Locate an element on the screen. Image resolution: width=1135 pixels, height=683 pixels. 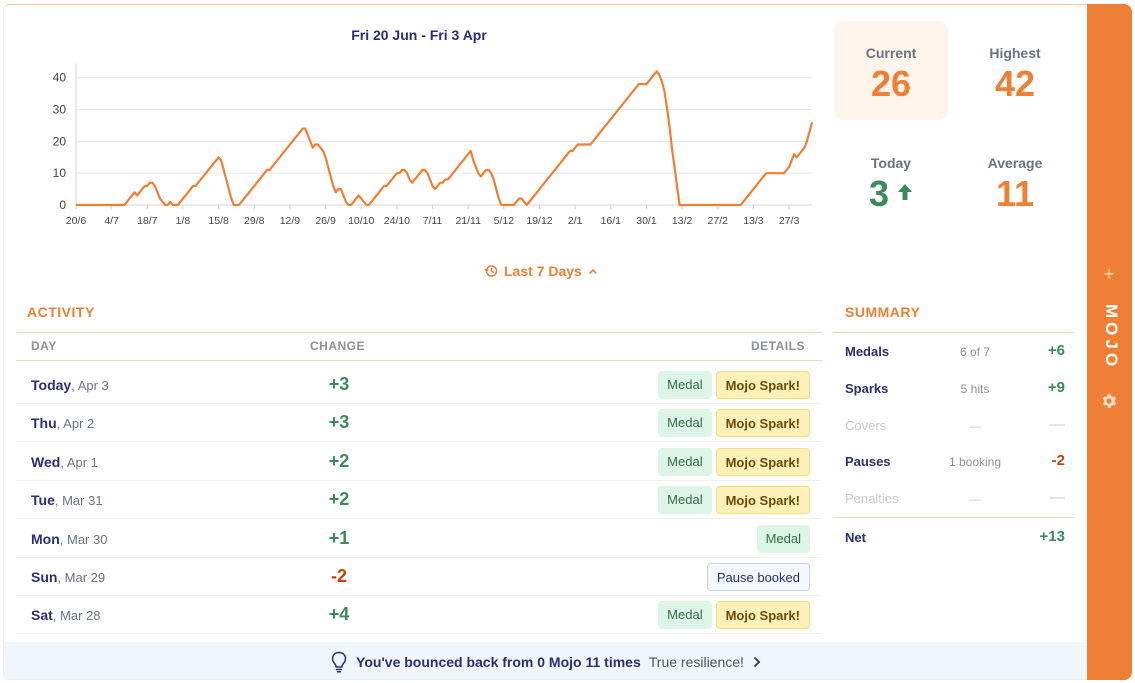
summary-row-pauses: Pauses 1 booking -2 is located at coordinates (955, 462).